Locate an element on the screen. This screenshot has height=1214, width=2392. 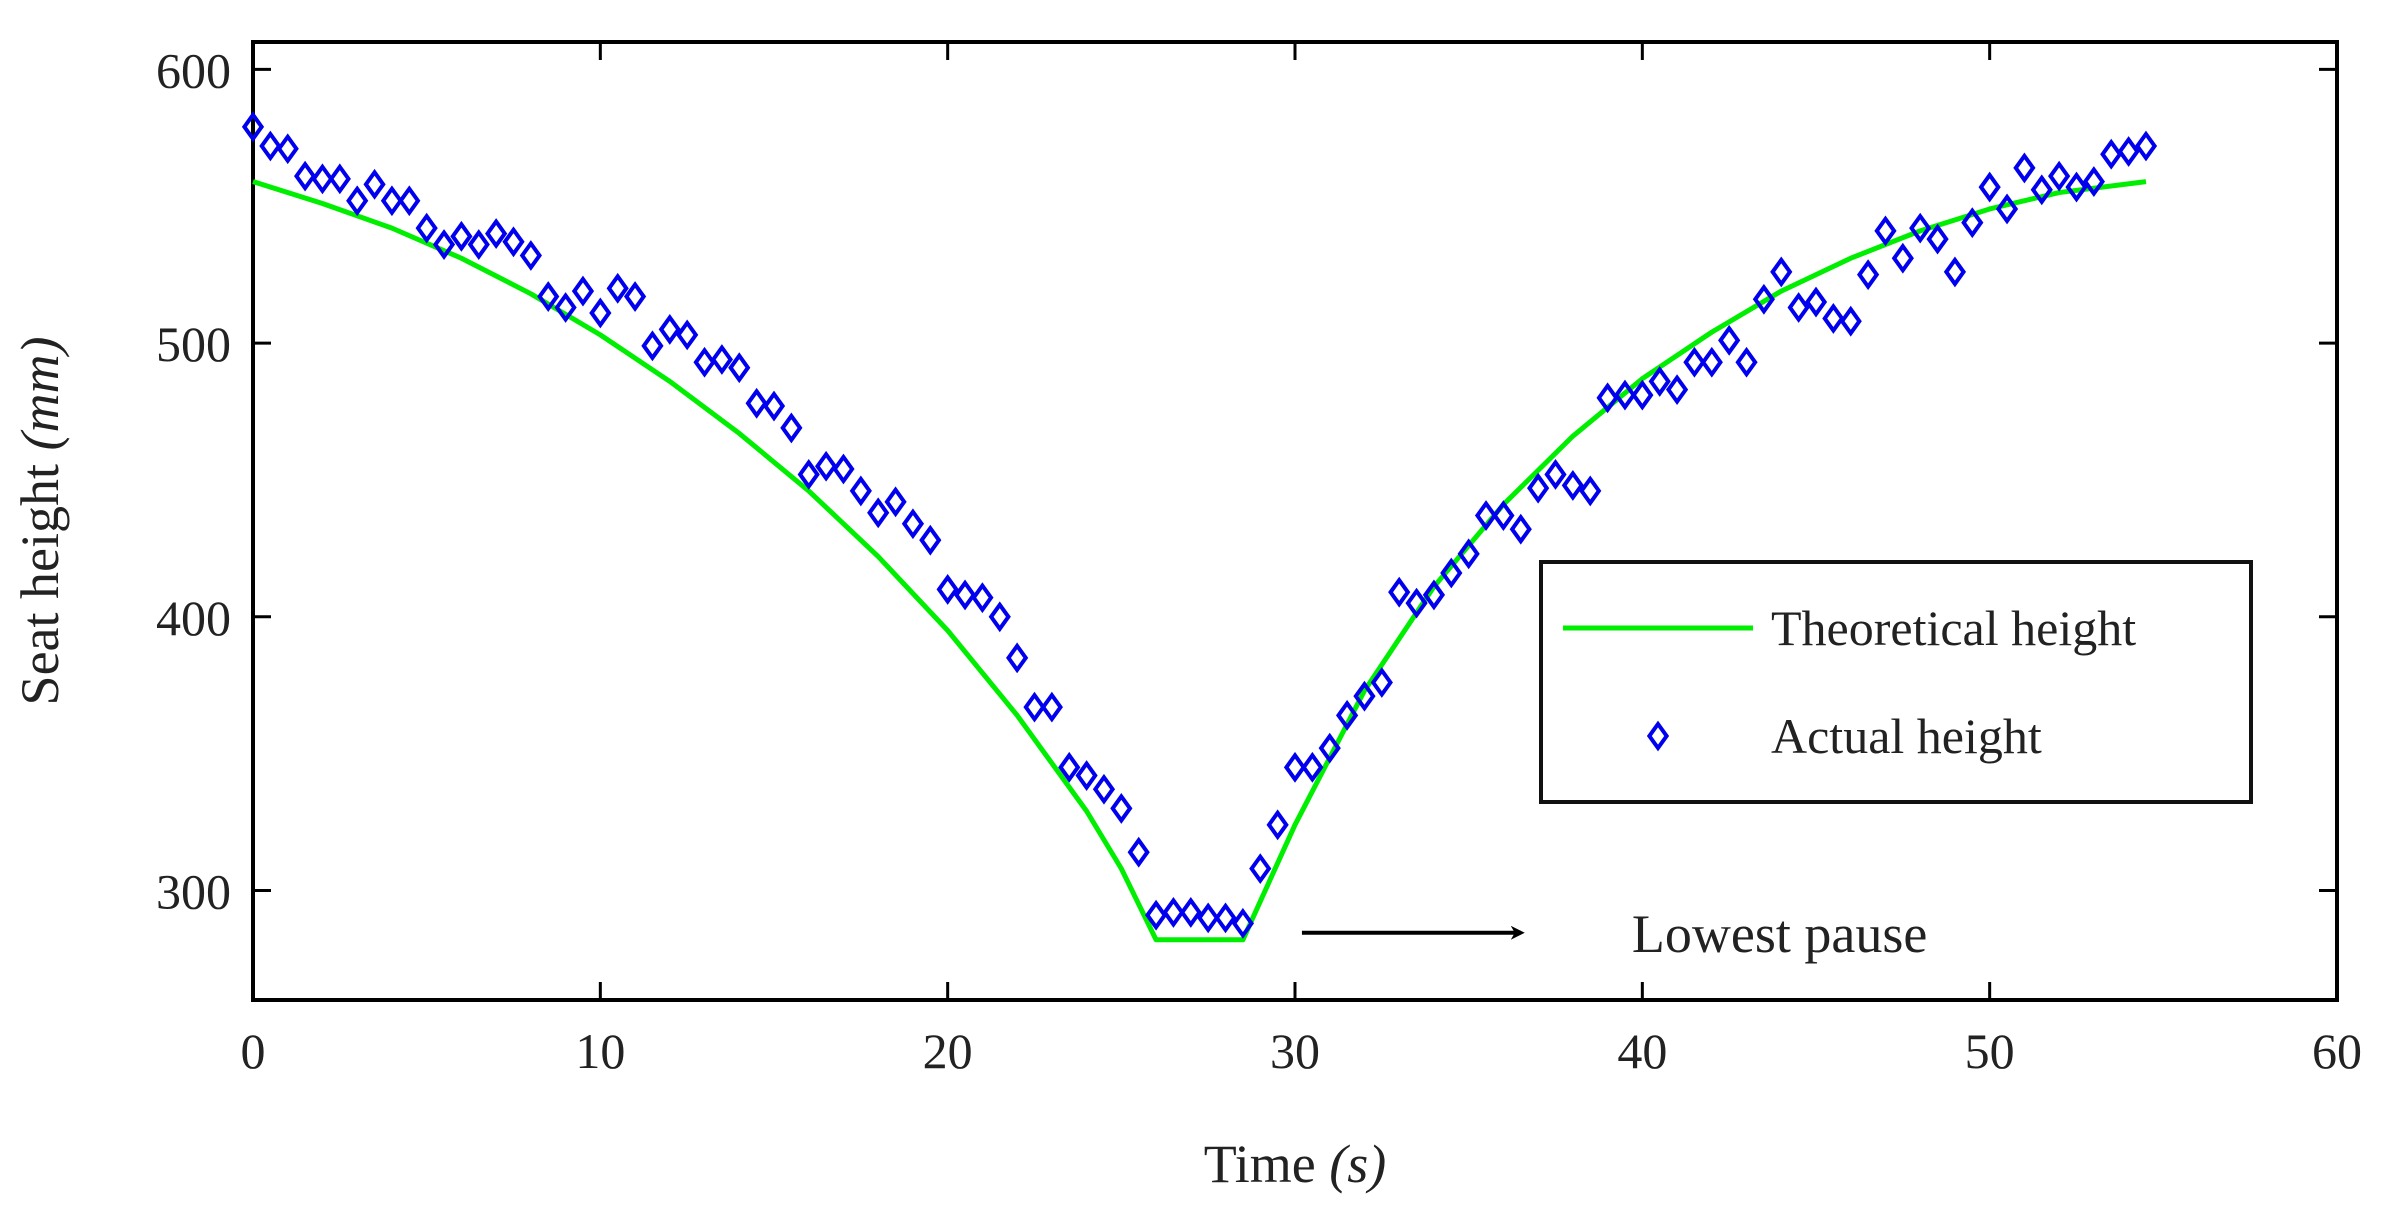
x-tick-label: 40 is located at coordinates (1642, 1051).